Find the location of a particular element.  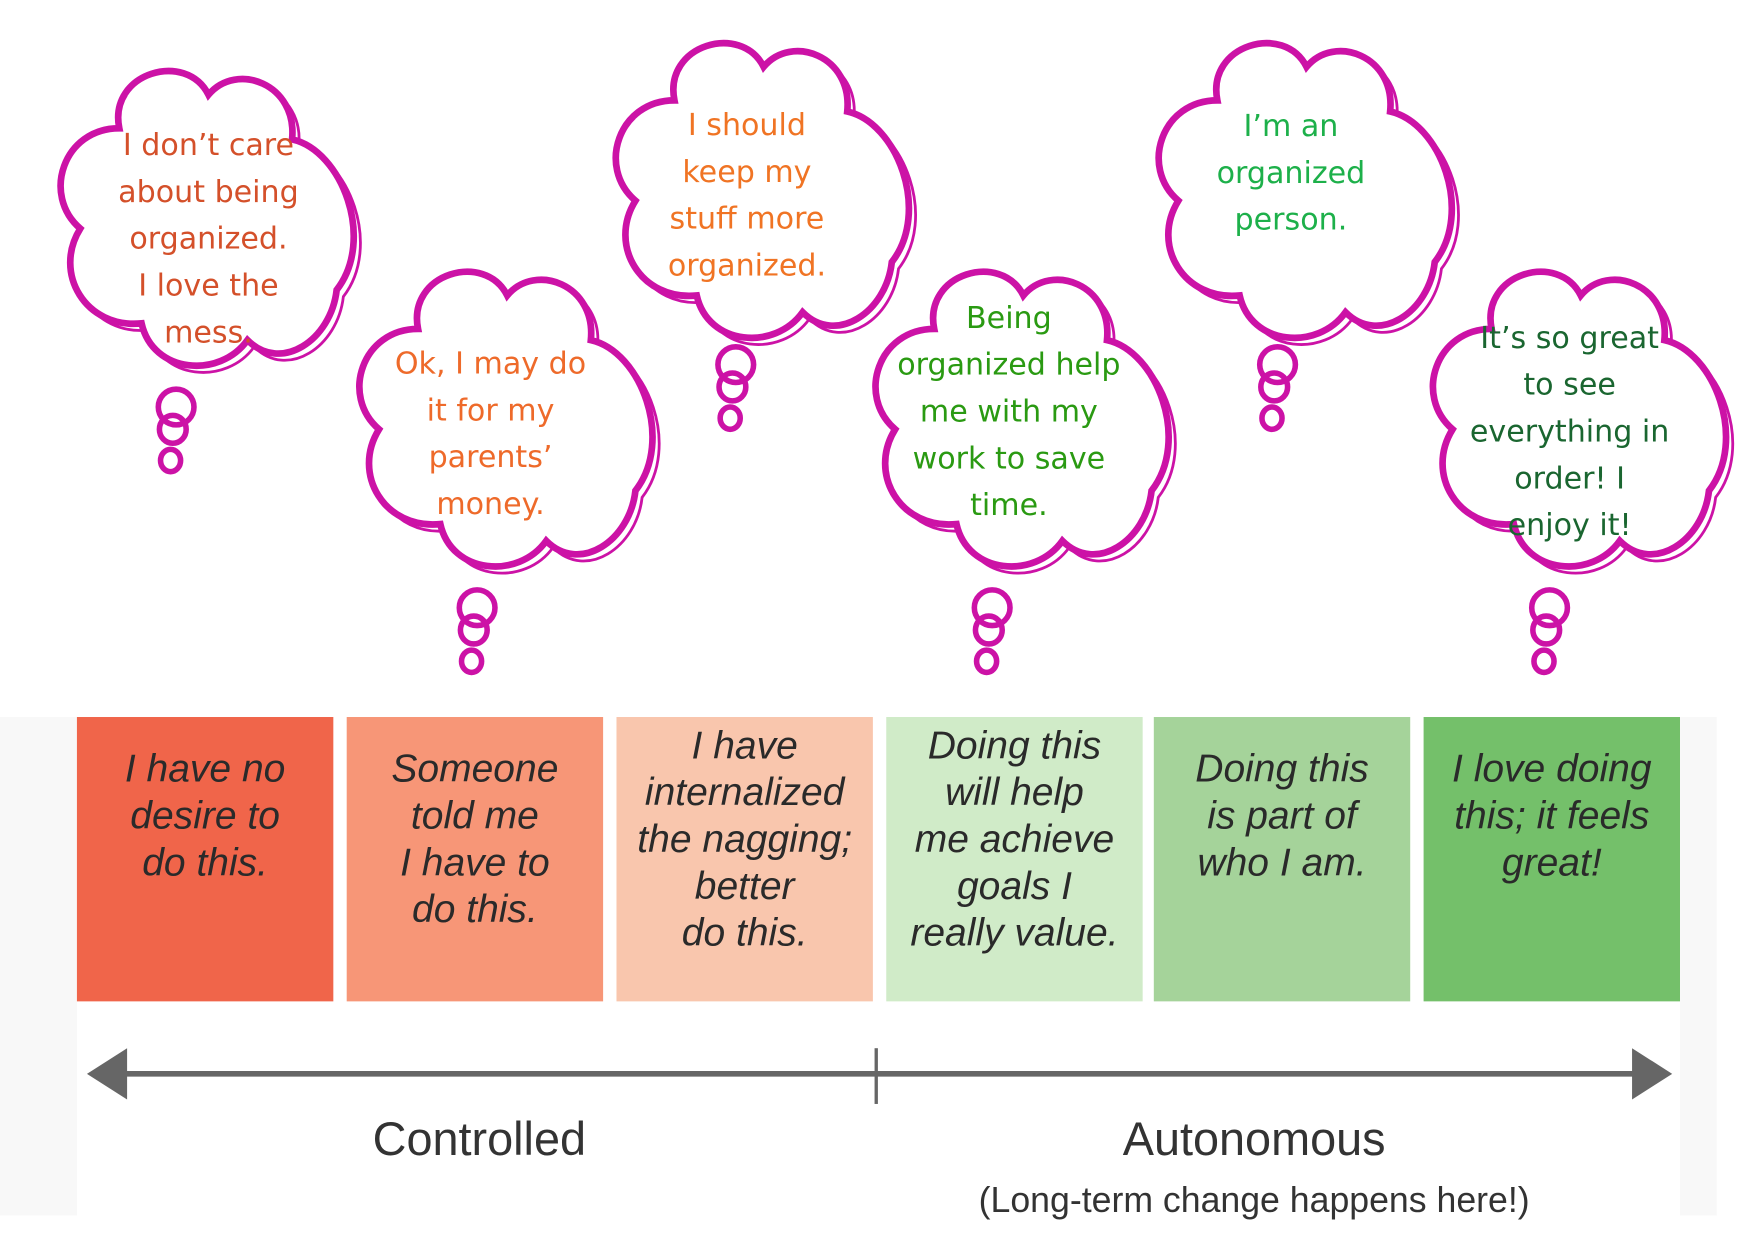

thought-text-line: money. is located at coordinates (490, 504).